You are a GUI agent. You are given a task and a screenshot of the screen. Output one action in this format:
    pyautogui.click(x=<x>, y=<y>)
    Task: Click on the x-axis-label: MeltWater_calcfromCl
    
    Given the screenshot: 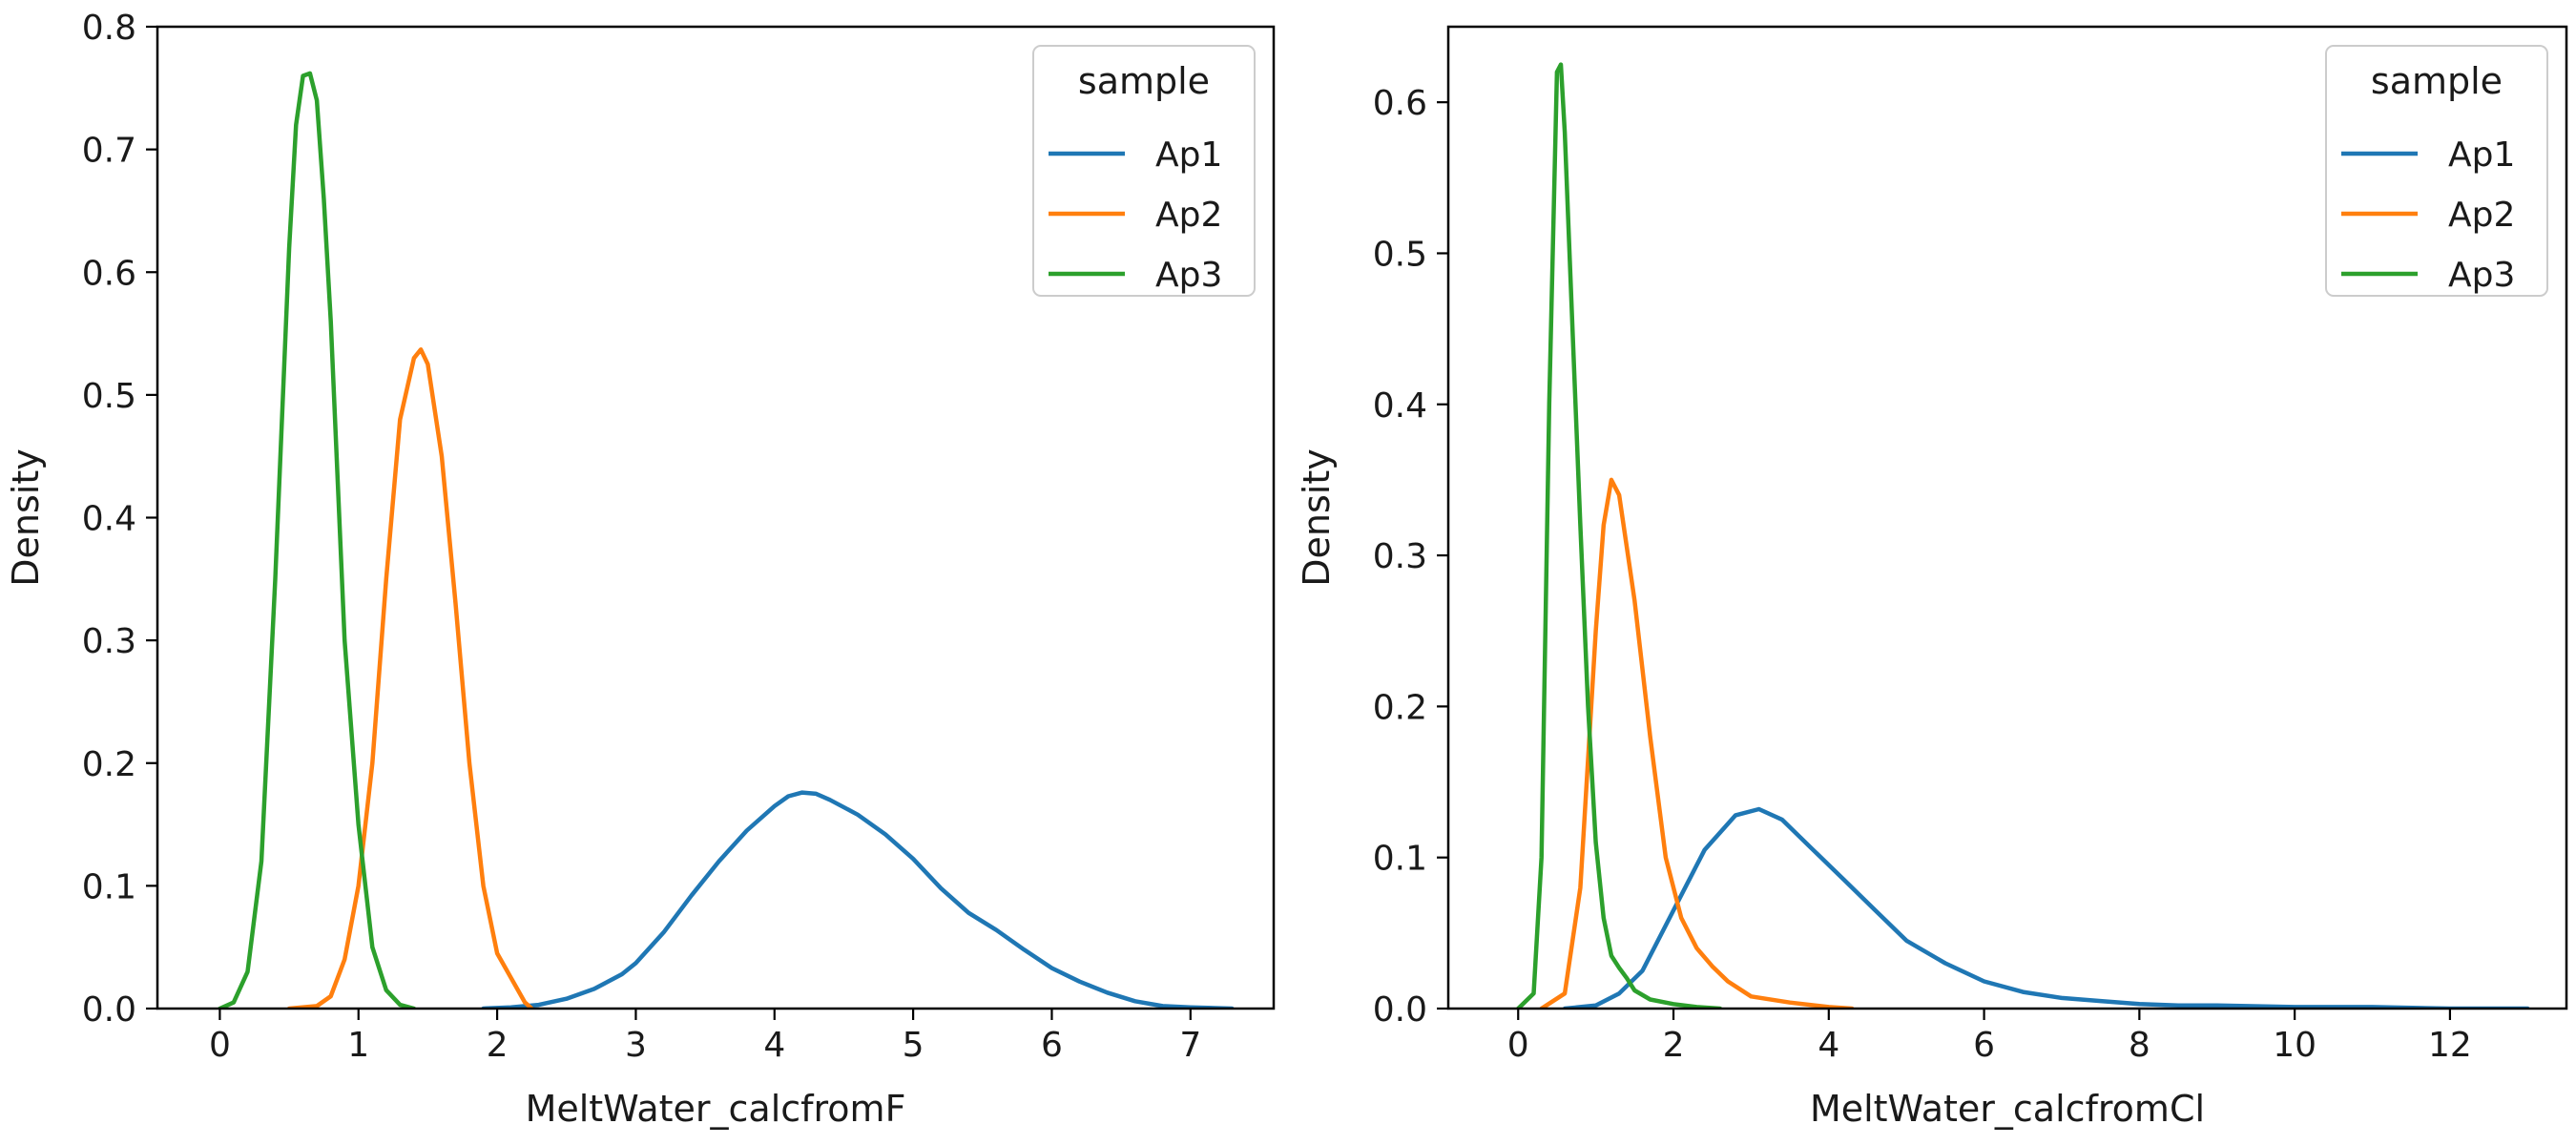 What is the action you would take?
    pyautogui.click(x=2007, y=1109)
    